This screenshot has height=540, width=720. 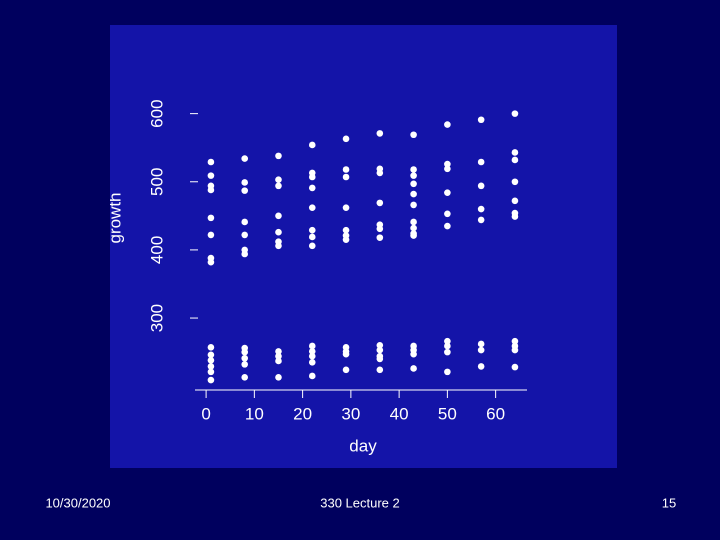 I want to click on y-tick-label: 500, so click(x=156, y=182).